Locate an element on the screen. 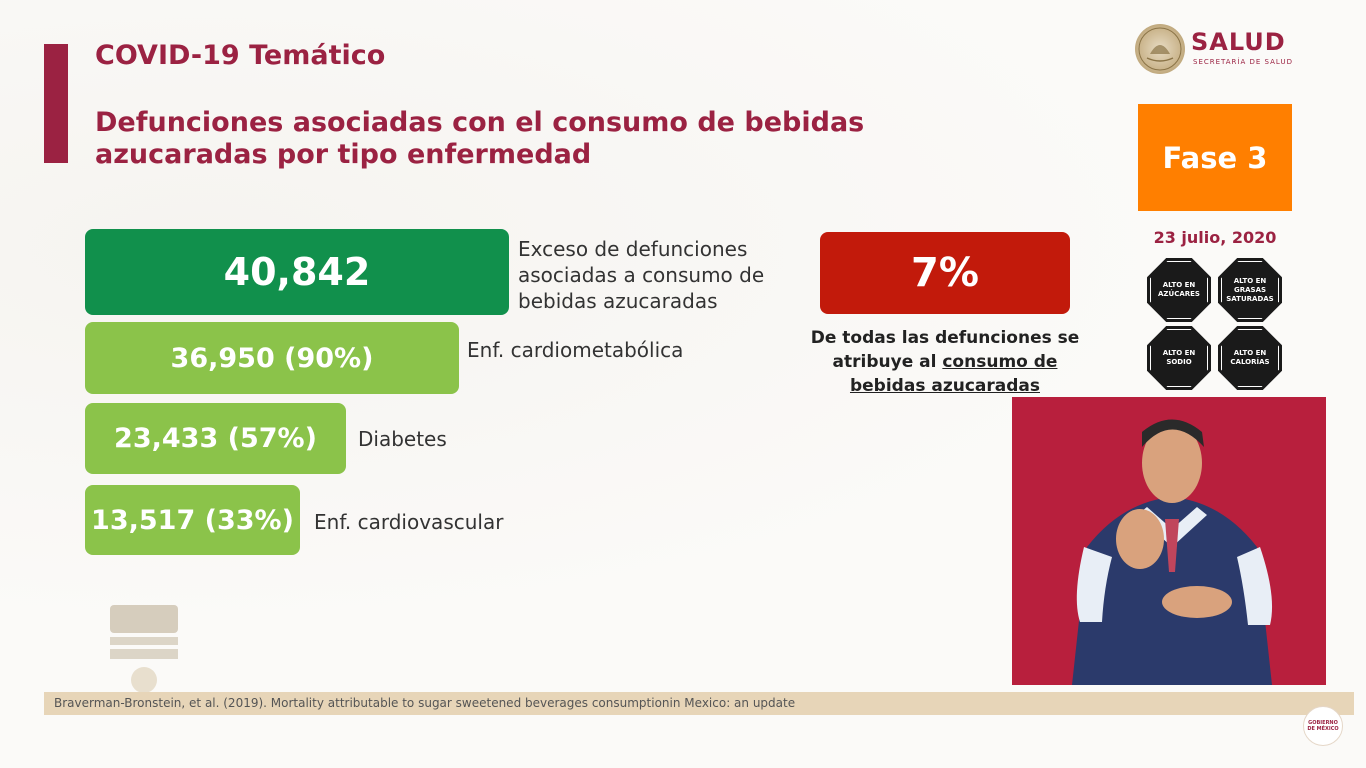 This screenshot has height=768, width=1366. warning-seal-sugar-icon: ALTO EN AZÚCARES is located at coordinates (1179, 290).